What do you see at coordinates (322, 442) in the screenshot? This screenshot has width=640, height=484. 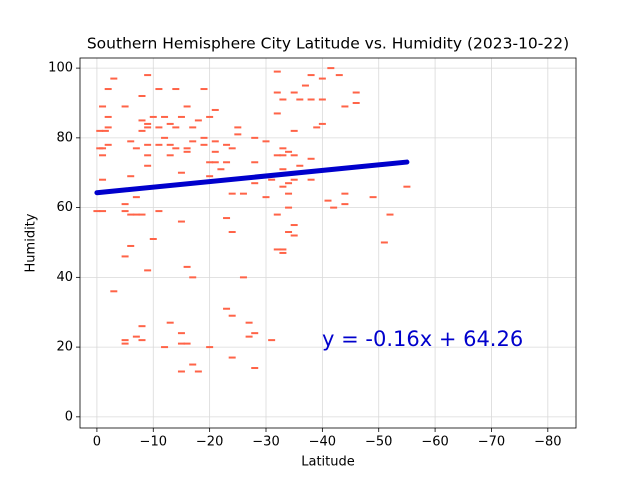 I see `x-tick-label: −40` at bounding box center [322, 442].